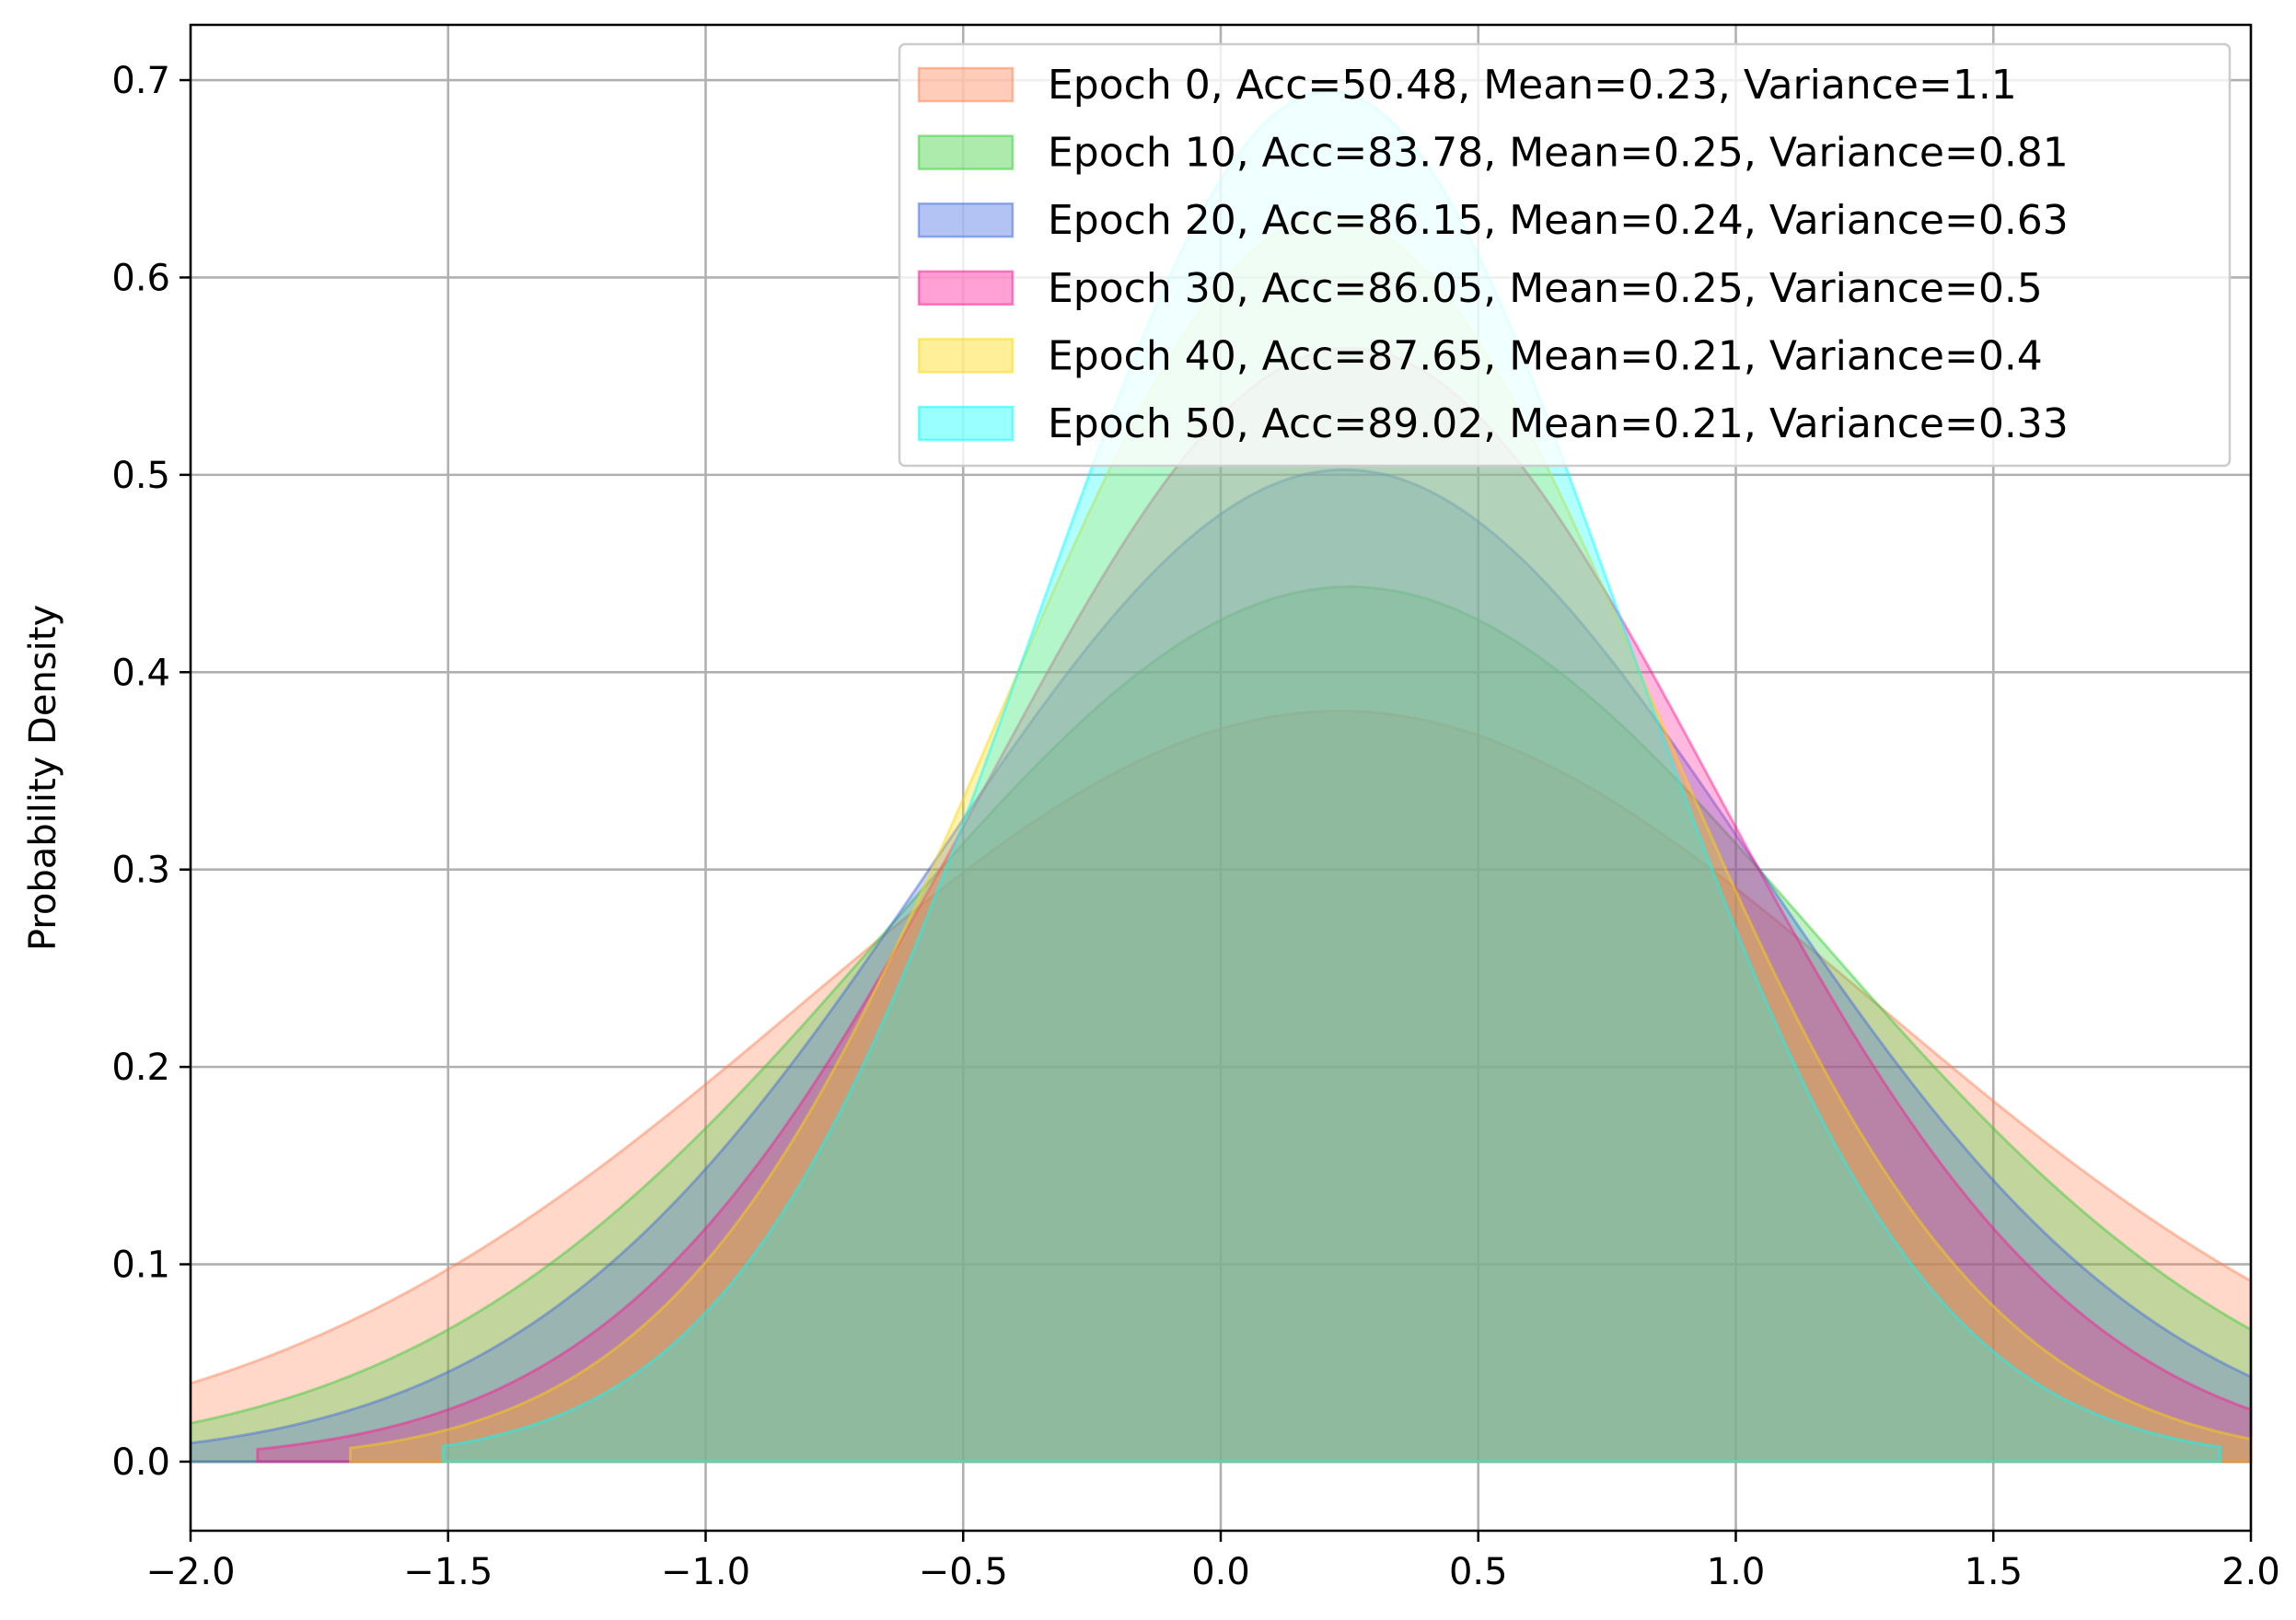 The width and height of the screenshot is (2296, 1620). Describe the element at coordinates (140, 81) in the screenshot. I see `y-tick-label-7: 0.7` at that location.